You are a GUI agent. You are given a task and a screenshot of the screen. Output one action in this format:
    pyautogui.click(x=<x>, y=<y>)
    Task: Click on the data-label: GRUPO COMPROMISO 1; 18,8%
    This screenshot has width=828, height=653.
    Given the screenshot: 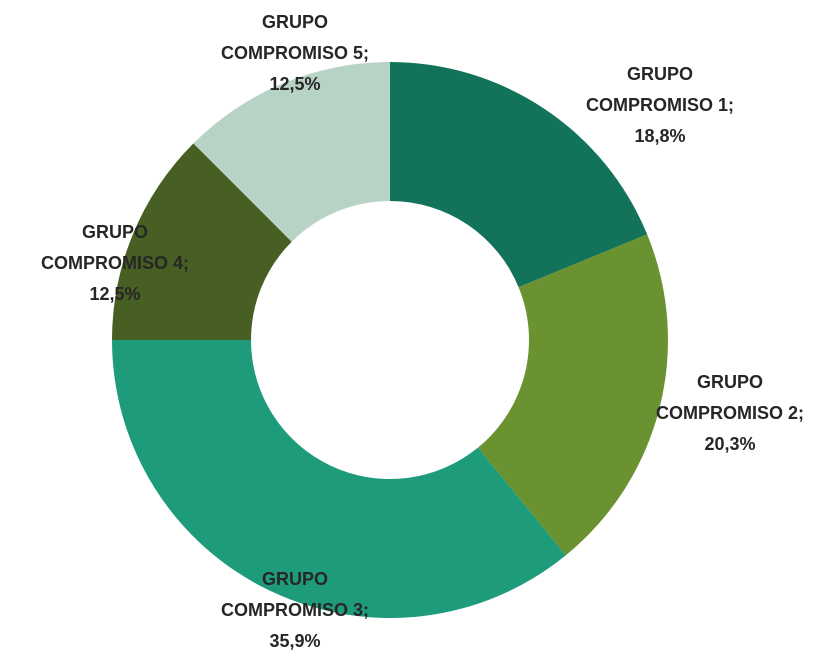 What is the action you would take?
    pyautogui.click(x=660, y=105)
    